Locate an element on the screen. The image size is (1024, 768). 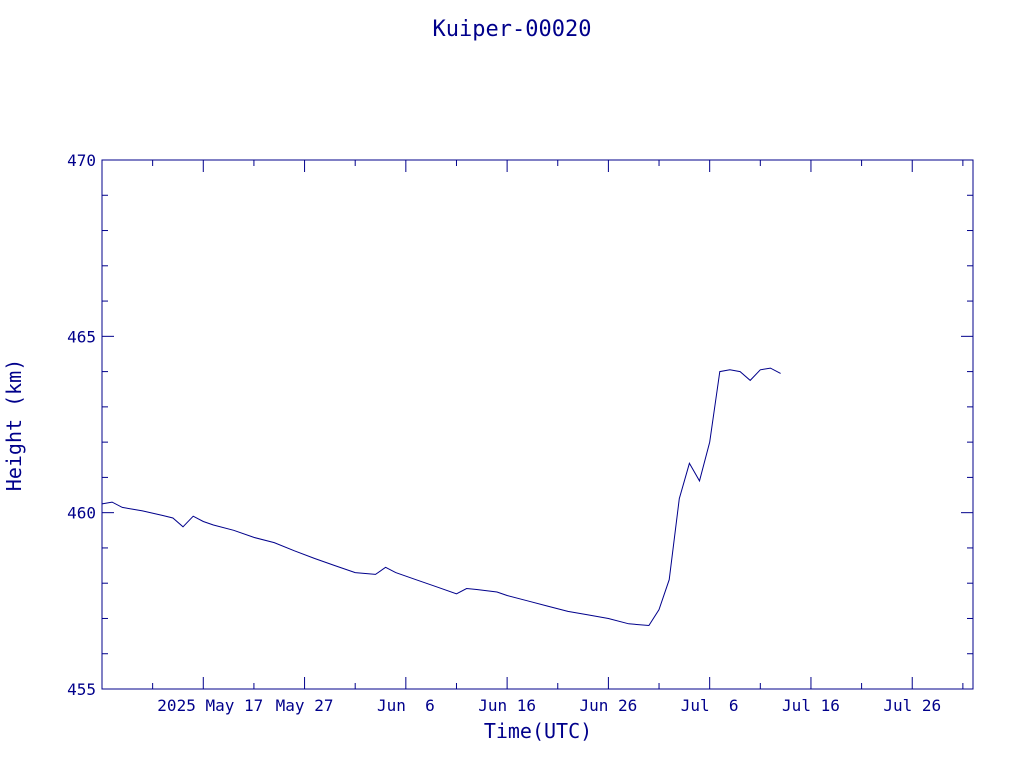
y-tick-label: 460 is located at coordinates (81, 513).